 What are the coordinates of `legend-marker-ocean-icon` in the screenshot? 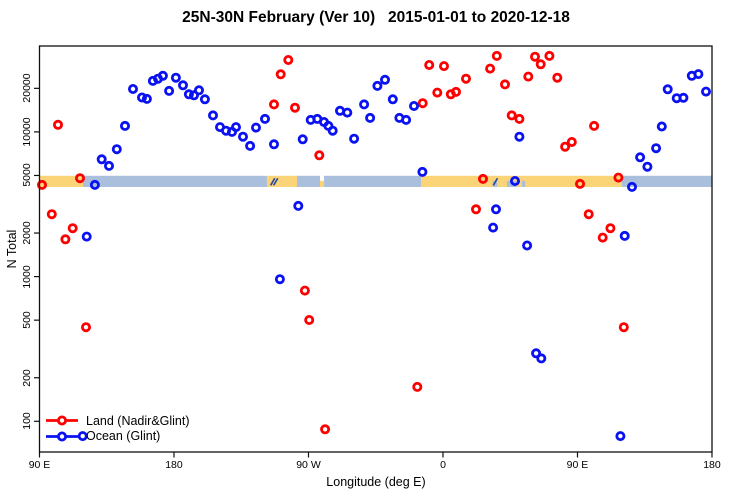 It's located at (62, 436).